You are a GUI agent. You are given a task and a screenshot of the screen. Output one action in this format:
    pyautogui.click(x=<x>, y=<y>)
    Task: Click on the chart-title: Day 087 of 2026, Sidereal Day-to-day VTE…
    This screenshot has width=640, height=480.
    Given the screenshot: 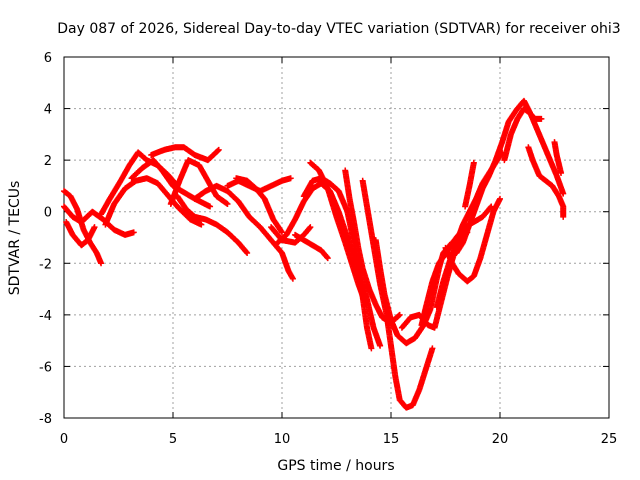 What is the action you would take?
    pyautogui.click(x=338, y=29)
    